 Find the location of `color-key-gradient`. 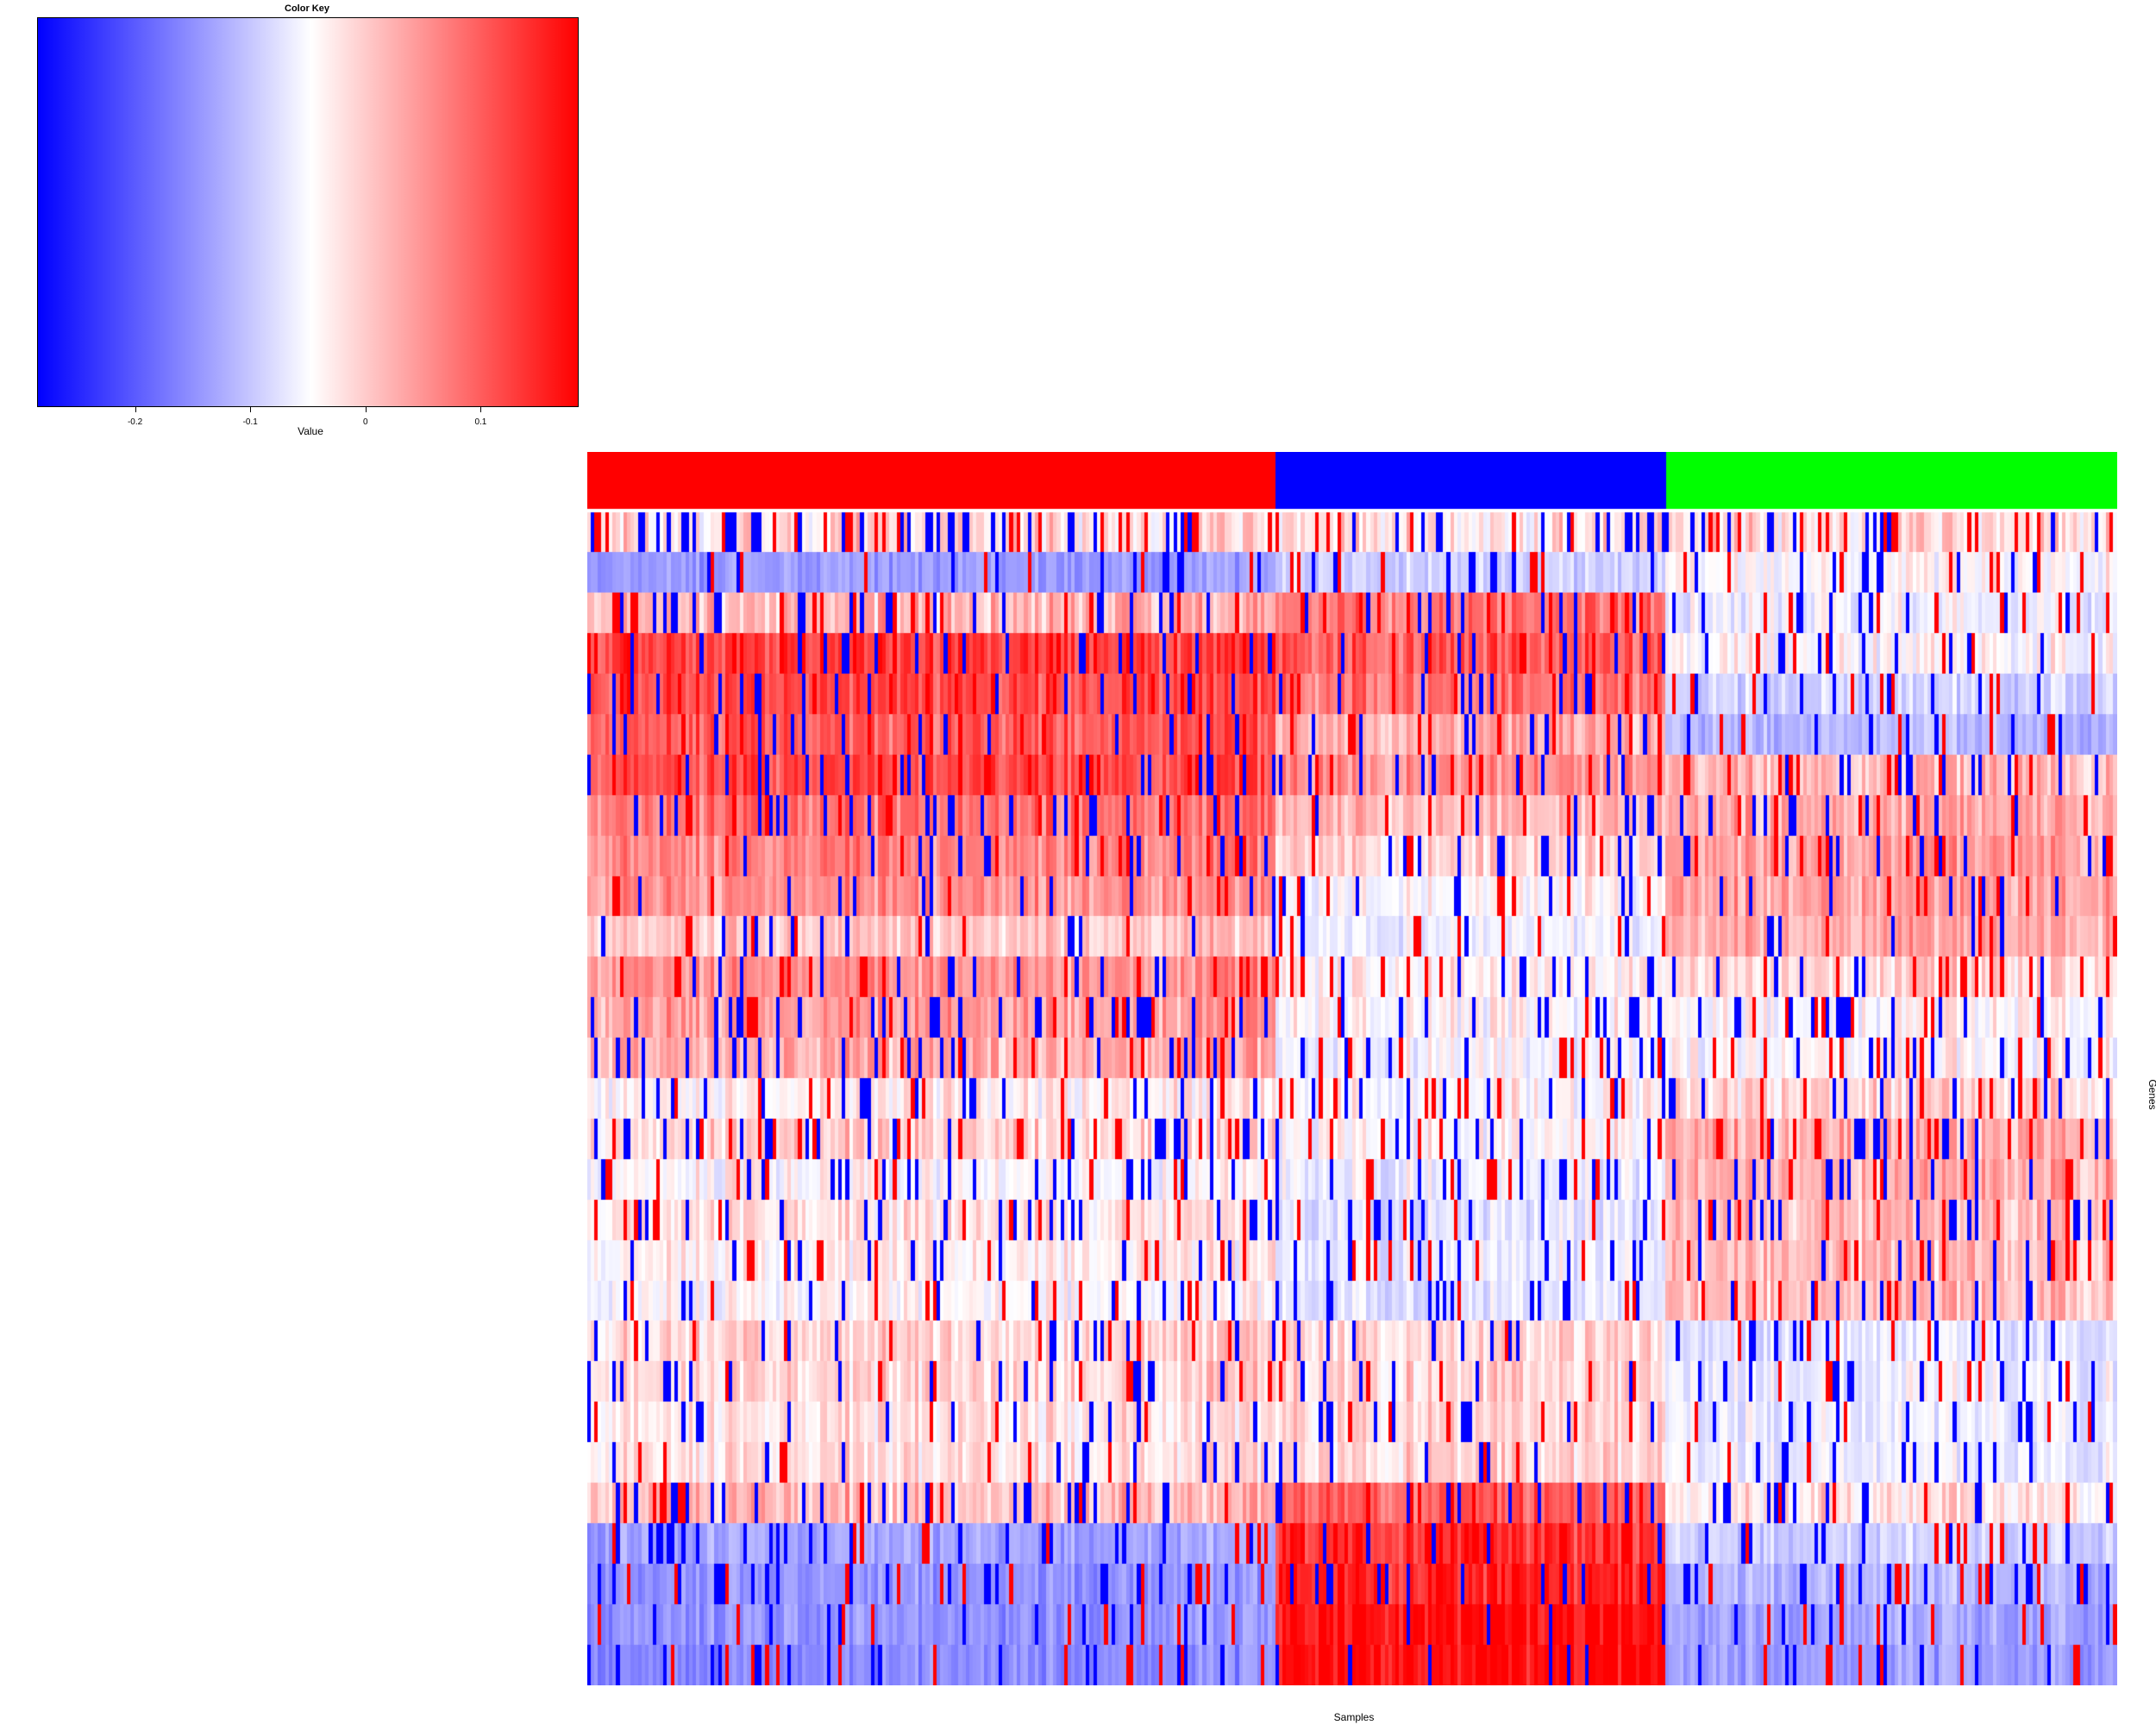

color-key-gradient is located at coordinates (308, 212).